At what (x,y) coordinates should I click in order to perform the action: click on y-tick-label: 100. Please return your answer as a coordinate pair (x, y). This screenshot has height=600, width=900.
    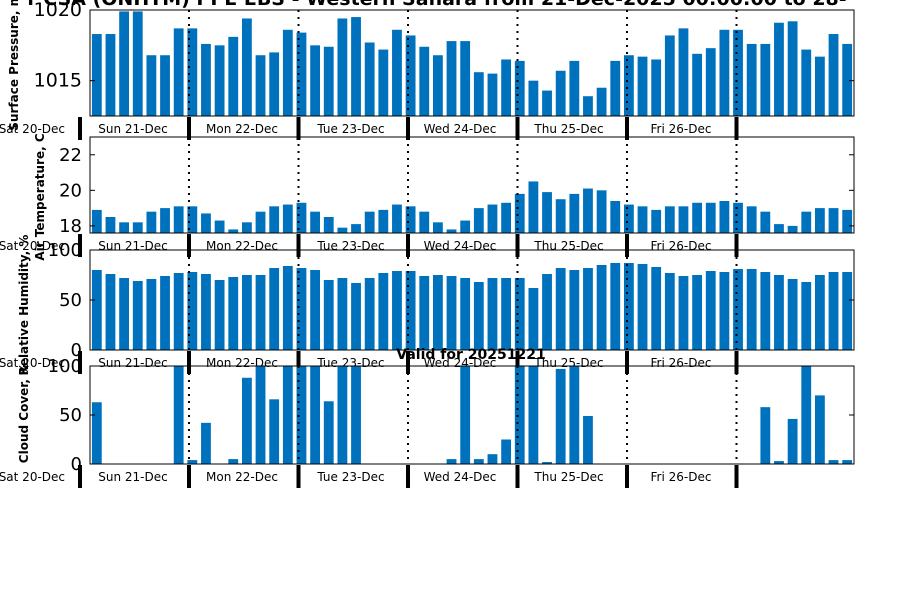
    Looking at the image, I should click on (65, 366).